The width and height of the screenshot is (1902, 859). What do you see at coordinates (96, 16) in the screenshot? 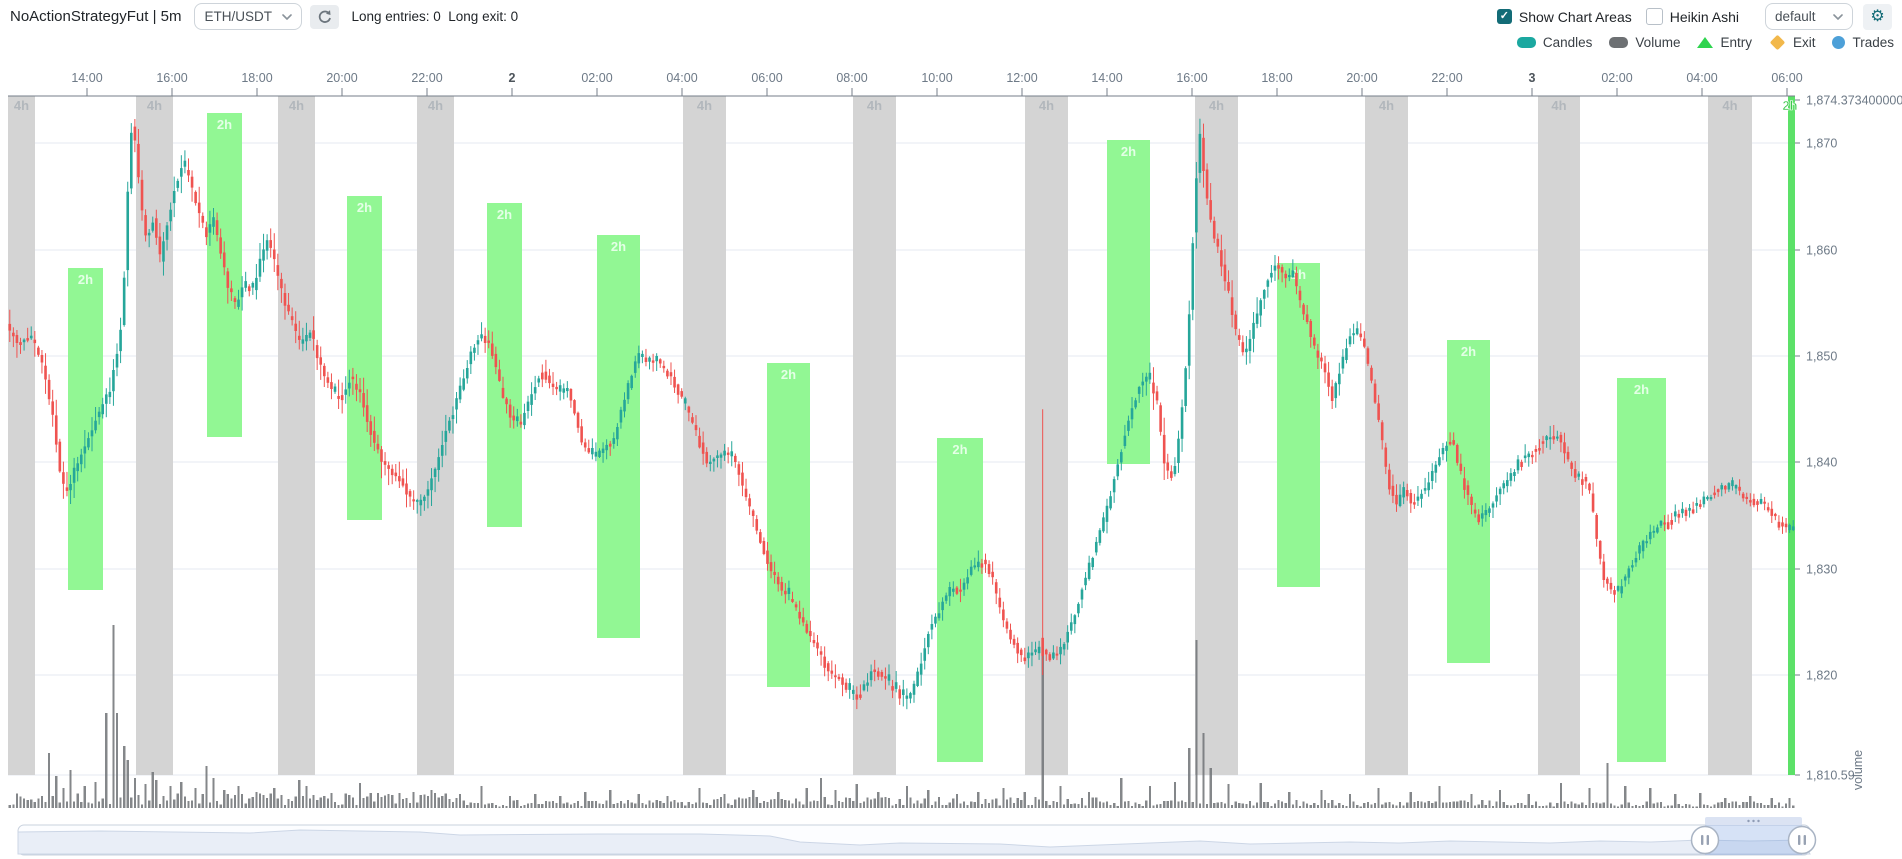
I see `strategy-title: NoActionStrategyFut | 5m` at bounding box center [96, 16].